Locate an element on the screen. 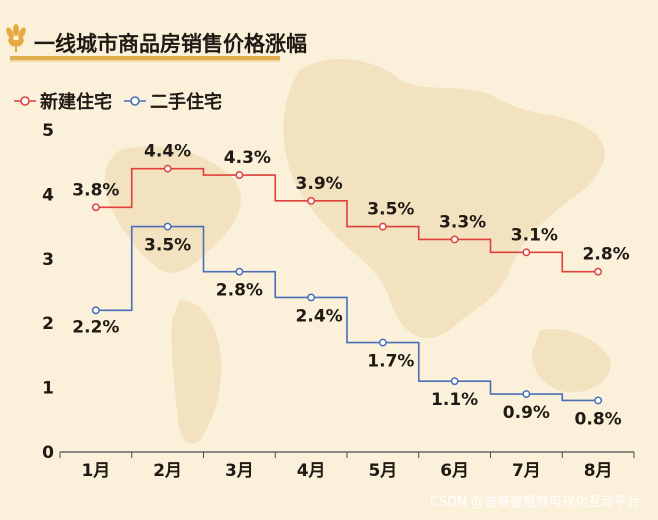 This screenshot has height=520, width=658. watermark-text: CSDN @迪赛智慧数可视化互动平台 is located at coordinates (535, 502).